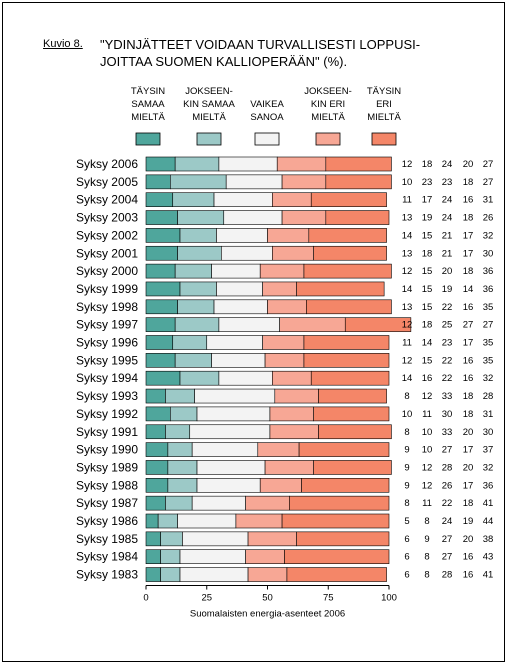 The image size is (509, 666). Describe the element at coordinates (267, 117) in the screenshot. I see `legend-label-line: SANOA` at that location.